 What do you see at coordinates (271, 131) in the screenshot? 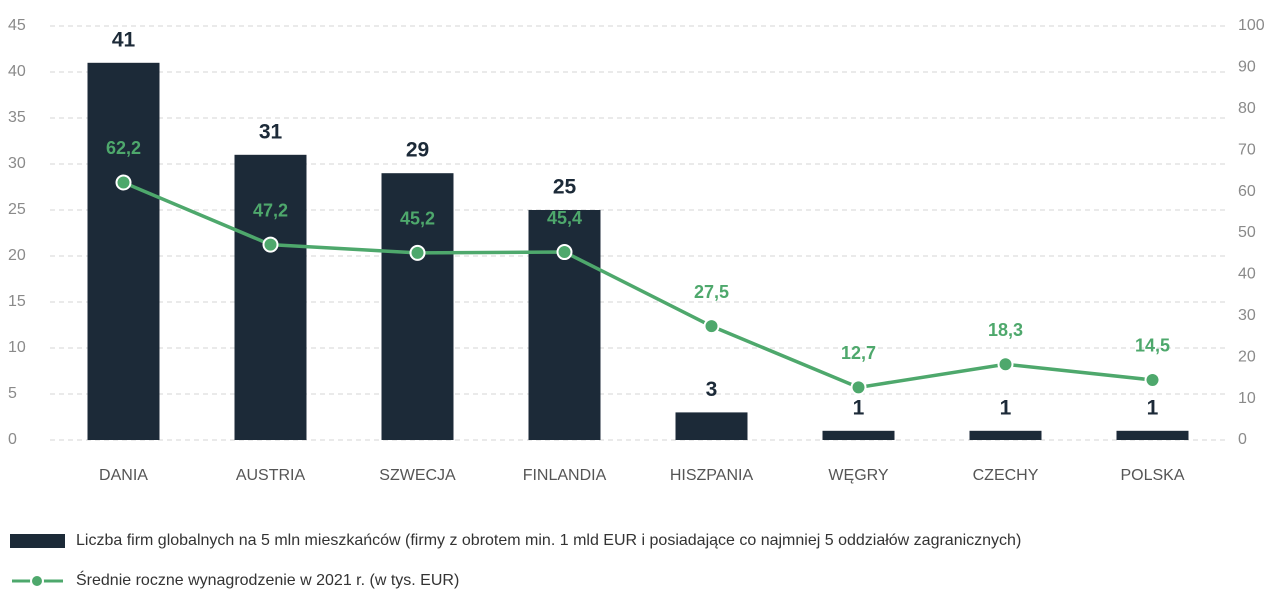
I see `bar-value-label: 31` at bounding box center [271, 131].